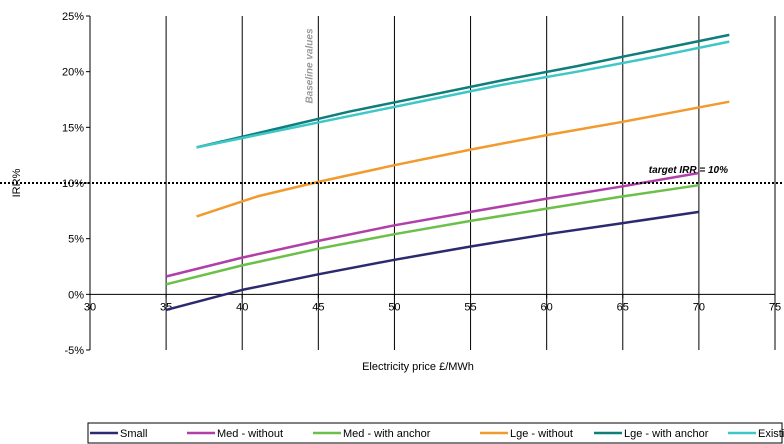 The width and height of the screenshot is (784, 444). What do you see at coordinates (17, 182) in the screenshot?
I see `y-axis-title: IRR%` at bounding box center [17, 182].